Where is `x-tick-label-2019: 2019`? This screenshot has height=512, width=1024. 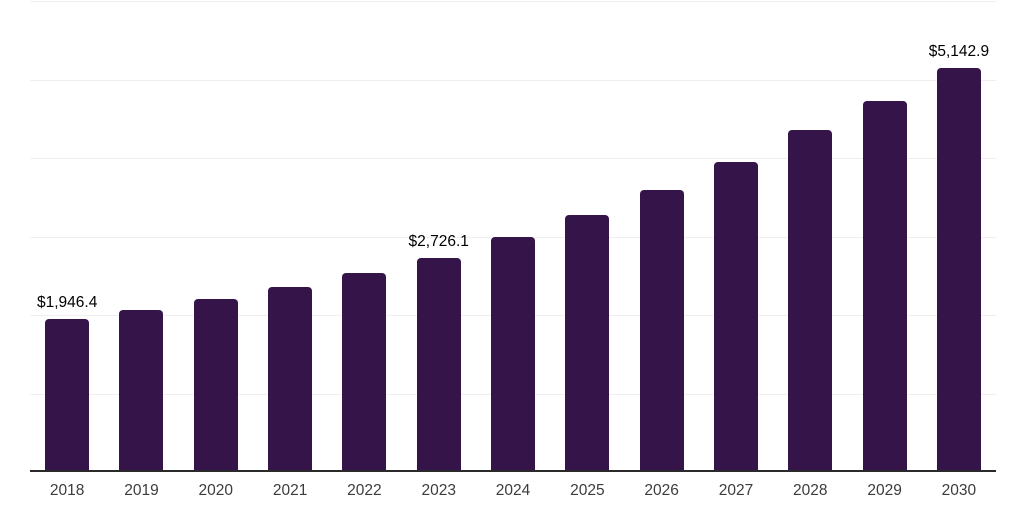 x-tick-label-2019: 2019 is located at coordinates (141, 490).